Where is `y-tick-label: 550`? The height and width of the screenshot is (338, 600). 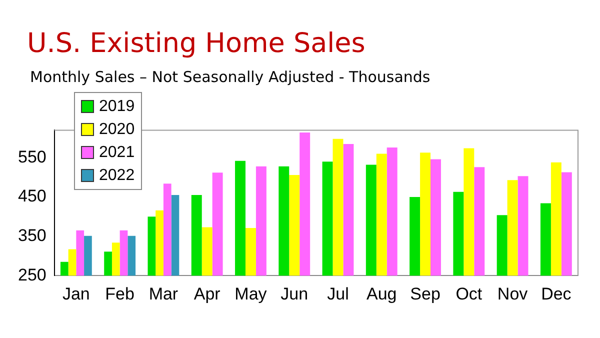 y-tick-label: 550 is located at coordinates (32, 156).